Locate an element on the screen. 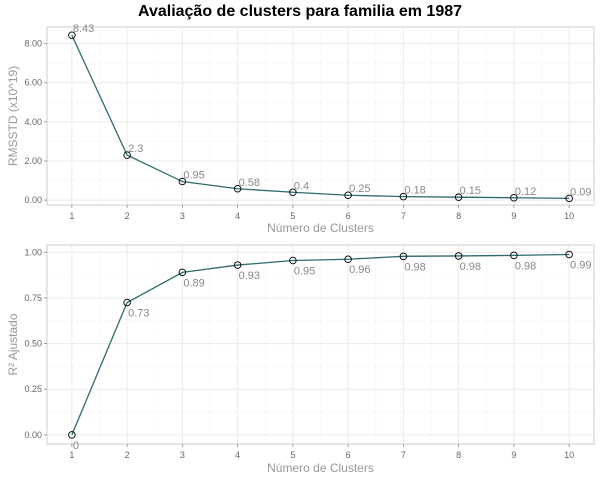  data-label: 0.58 is located at coordinates (249, 183).